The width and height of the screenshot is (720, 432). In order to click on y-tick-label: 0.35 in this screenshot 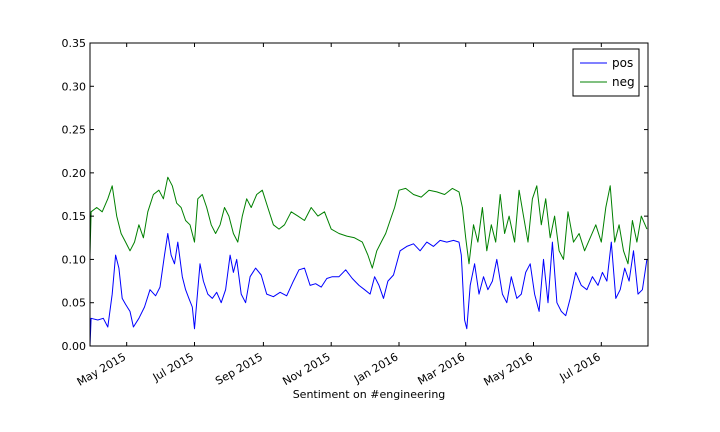, I will do `click(74, 43)`.